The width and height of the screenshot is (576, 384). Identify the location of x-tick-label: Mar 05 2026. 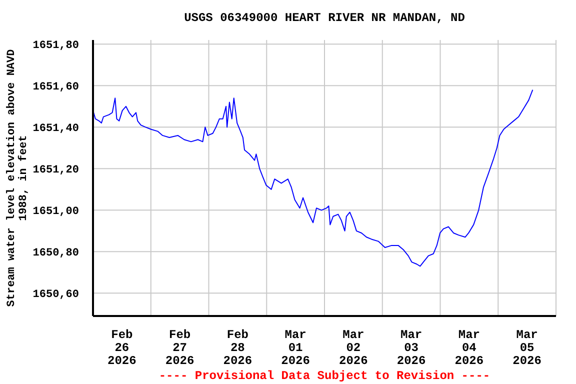
(527, 348).